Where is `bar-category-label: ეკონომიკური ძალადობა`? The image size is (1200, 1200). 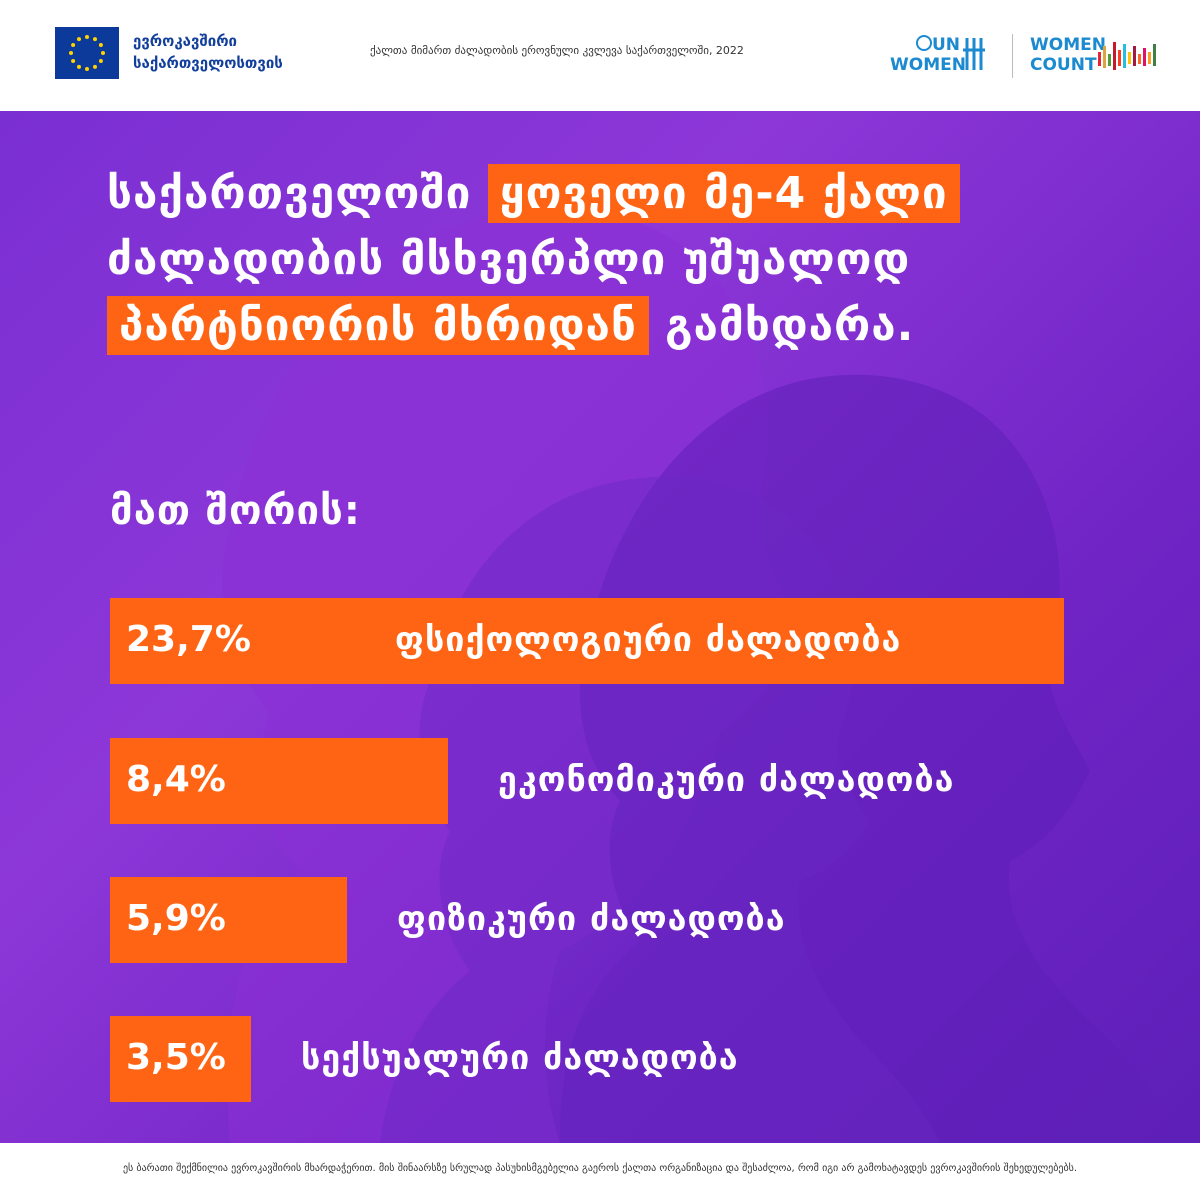 bar-category-label: ეკონომიკური ძალადობა is located at coordinates (726, 780).